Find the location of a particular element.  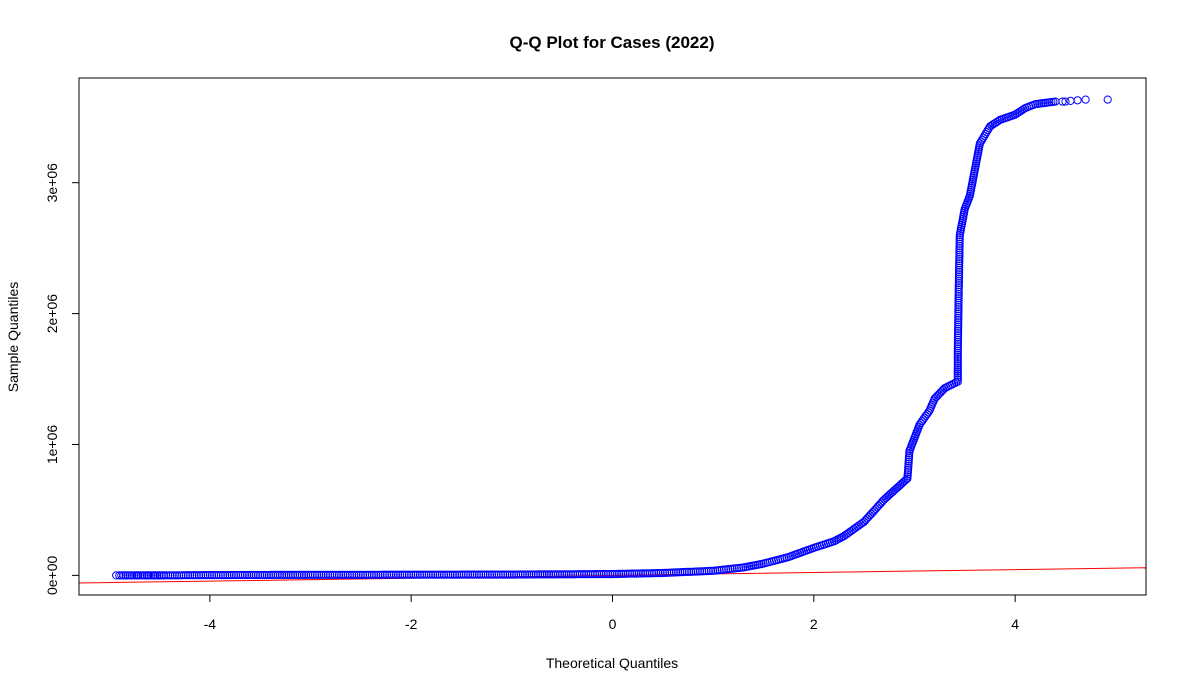

x-tick-label: -2 is located at coordinates (411, 624).